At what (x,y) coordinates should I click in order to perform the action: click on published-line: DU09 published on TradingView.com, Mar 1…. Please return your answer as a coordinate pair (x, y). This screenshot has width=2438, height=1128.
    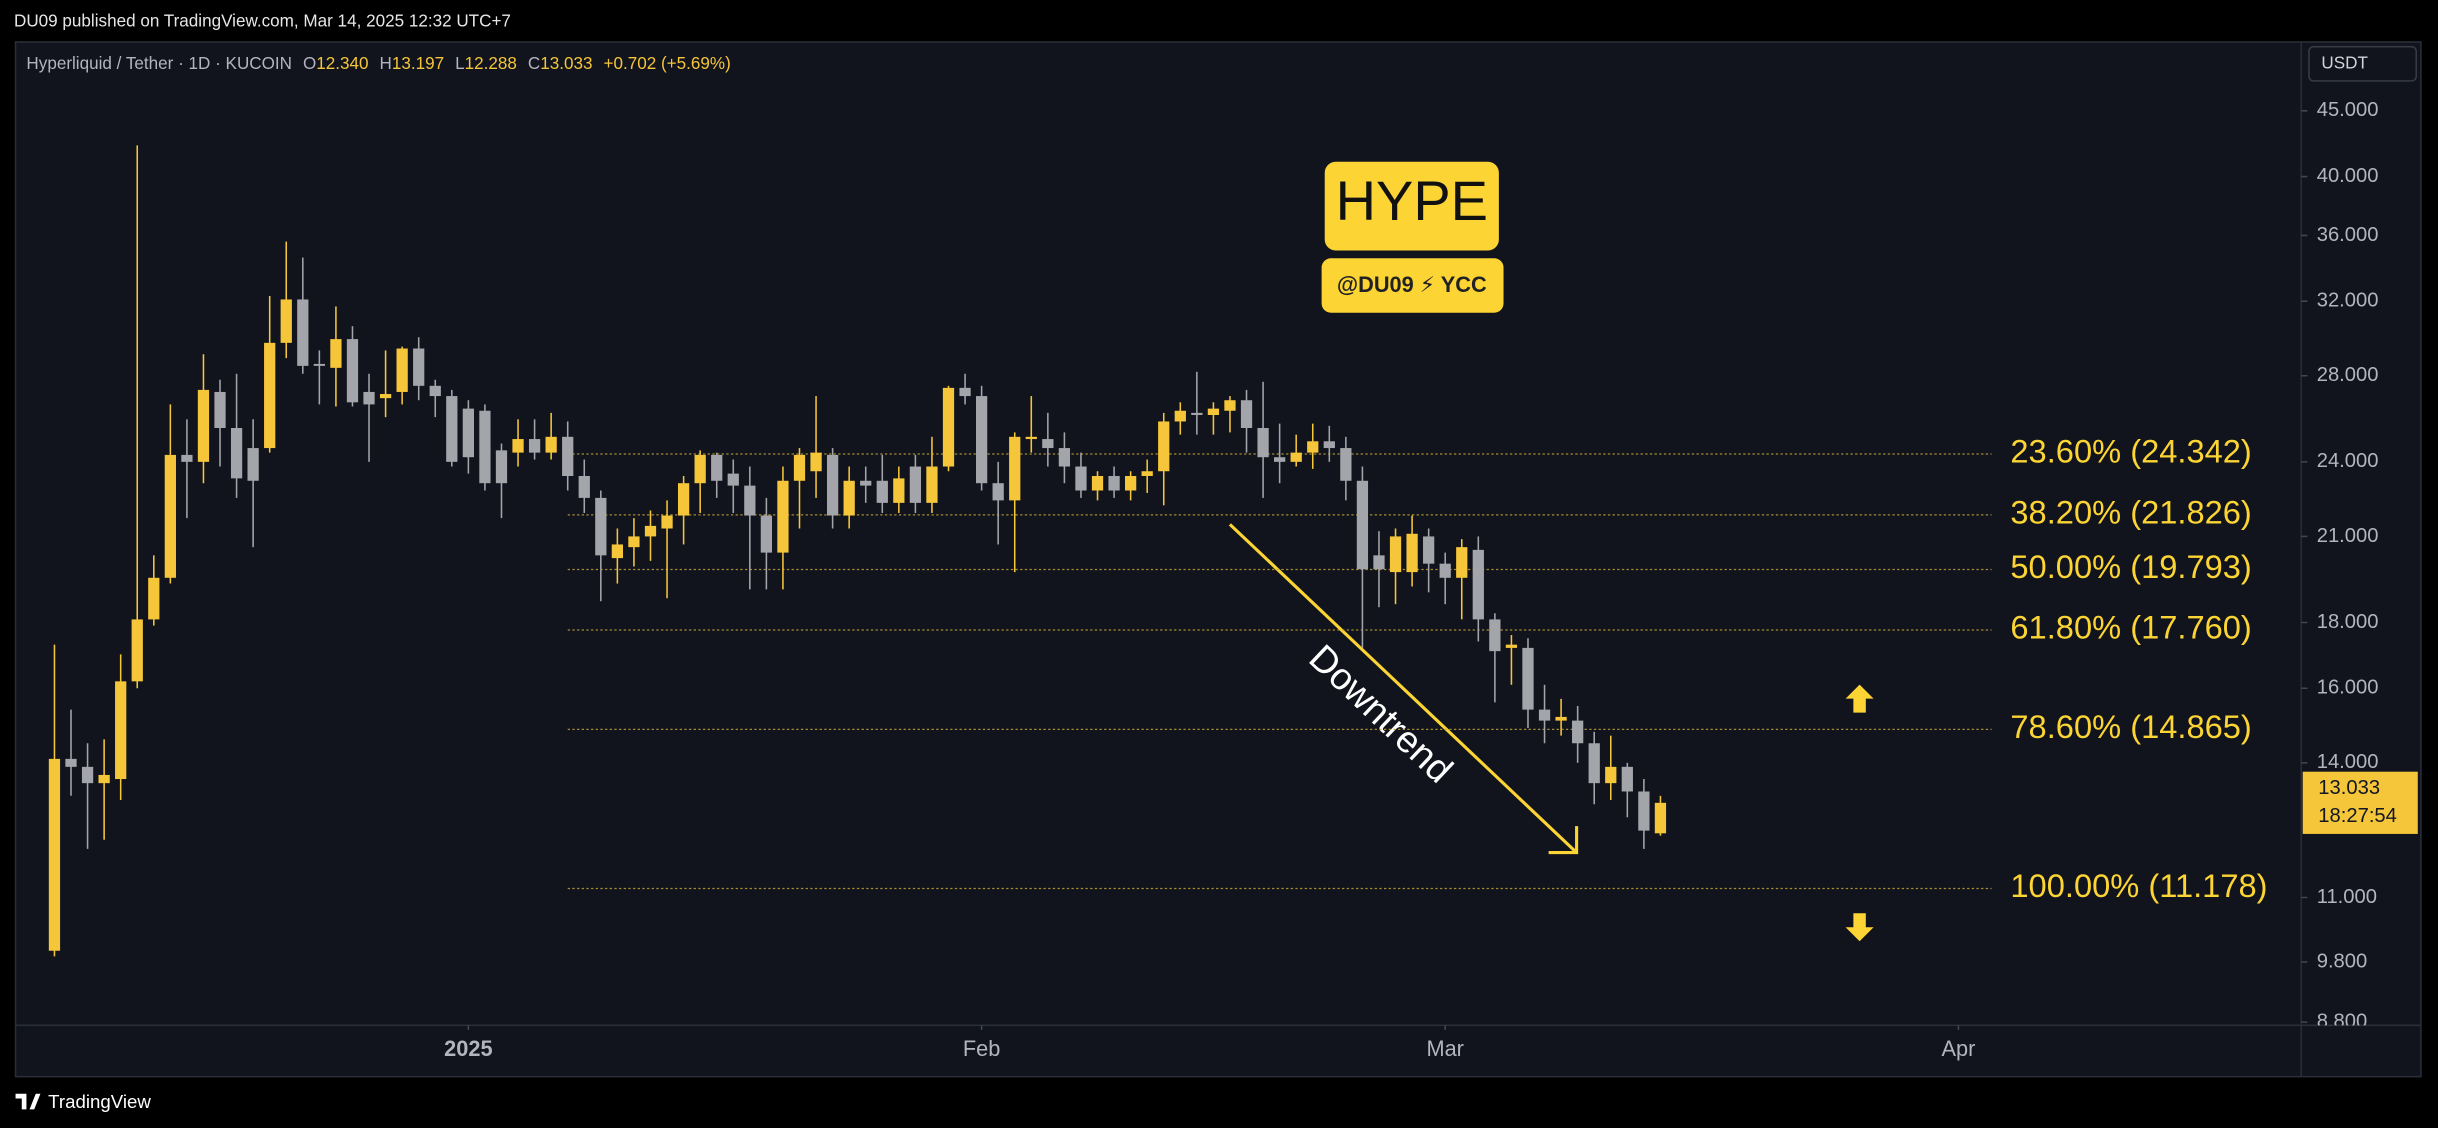
    Looking at the image, I should click on (262, 20).